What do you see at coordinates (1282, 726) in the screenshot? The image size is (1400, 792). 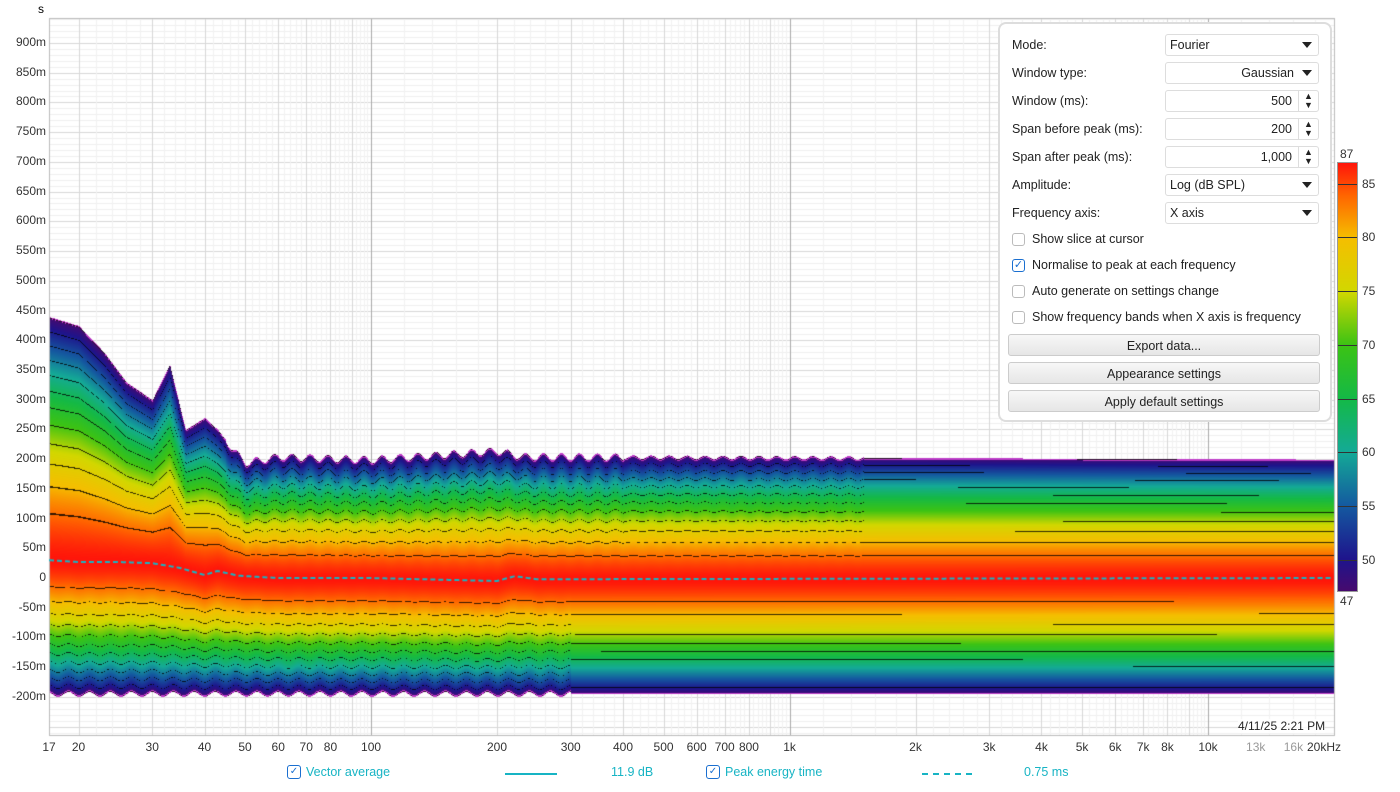 I see `timestamp: 4/11/25 2:21 PM` at bounding box center [1282, 726].